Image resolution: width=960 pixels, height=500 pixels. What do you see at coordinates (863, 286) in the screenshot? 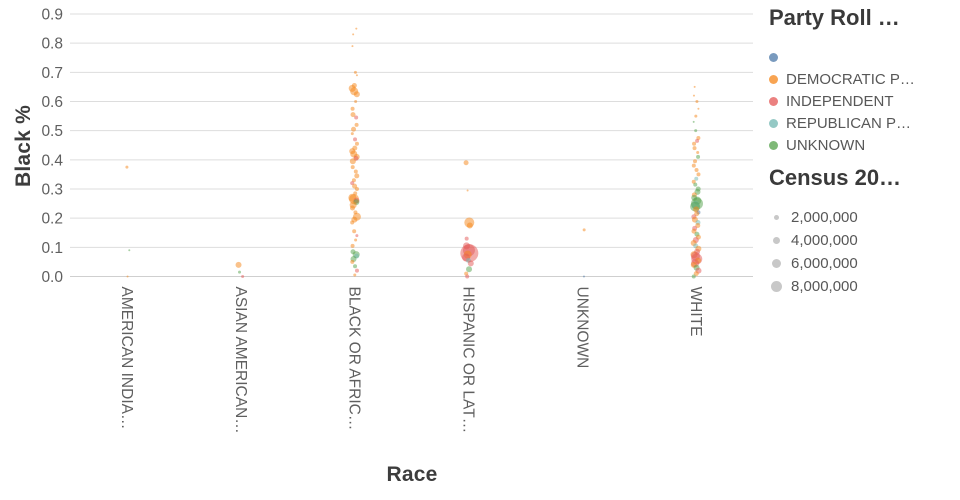
I see `size-legend-item: 8,000,000` at bounding box center [863, 286].